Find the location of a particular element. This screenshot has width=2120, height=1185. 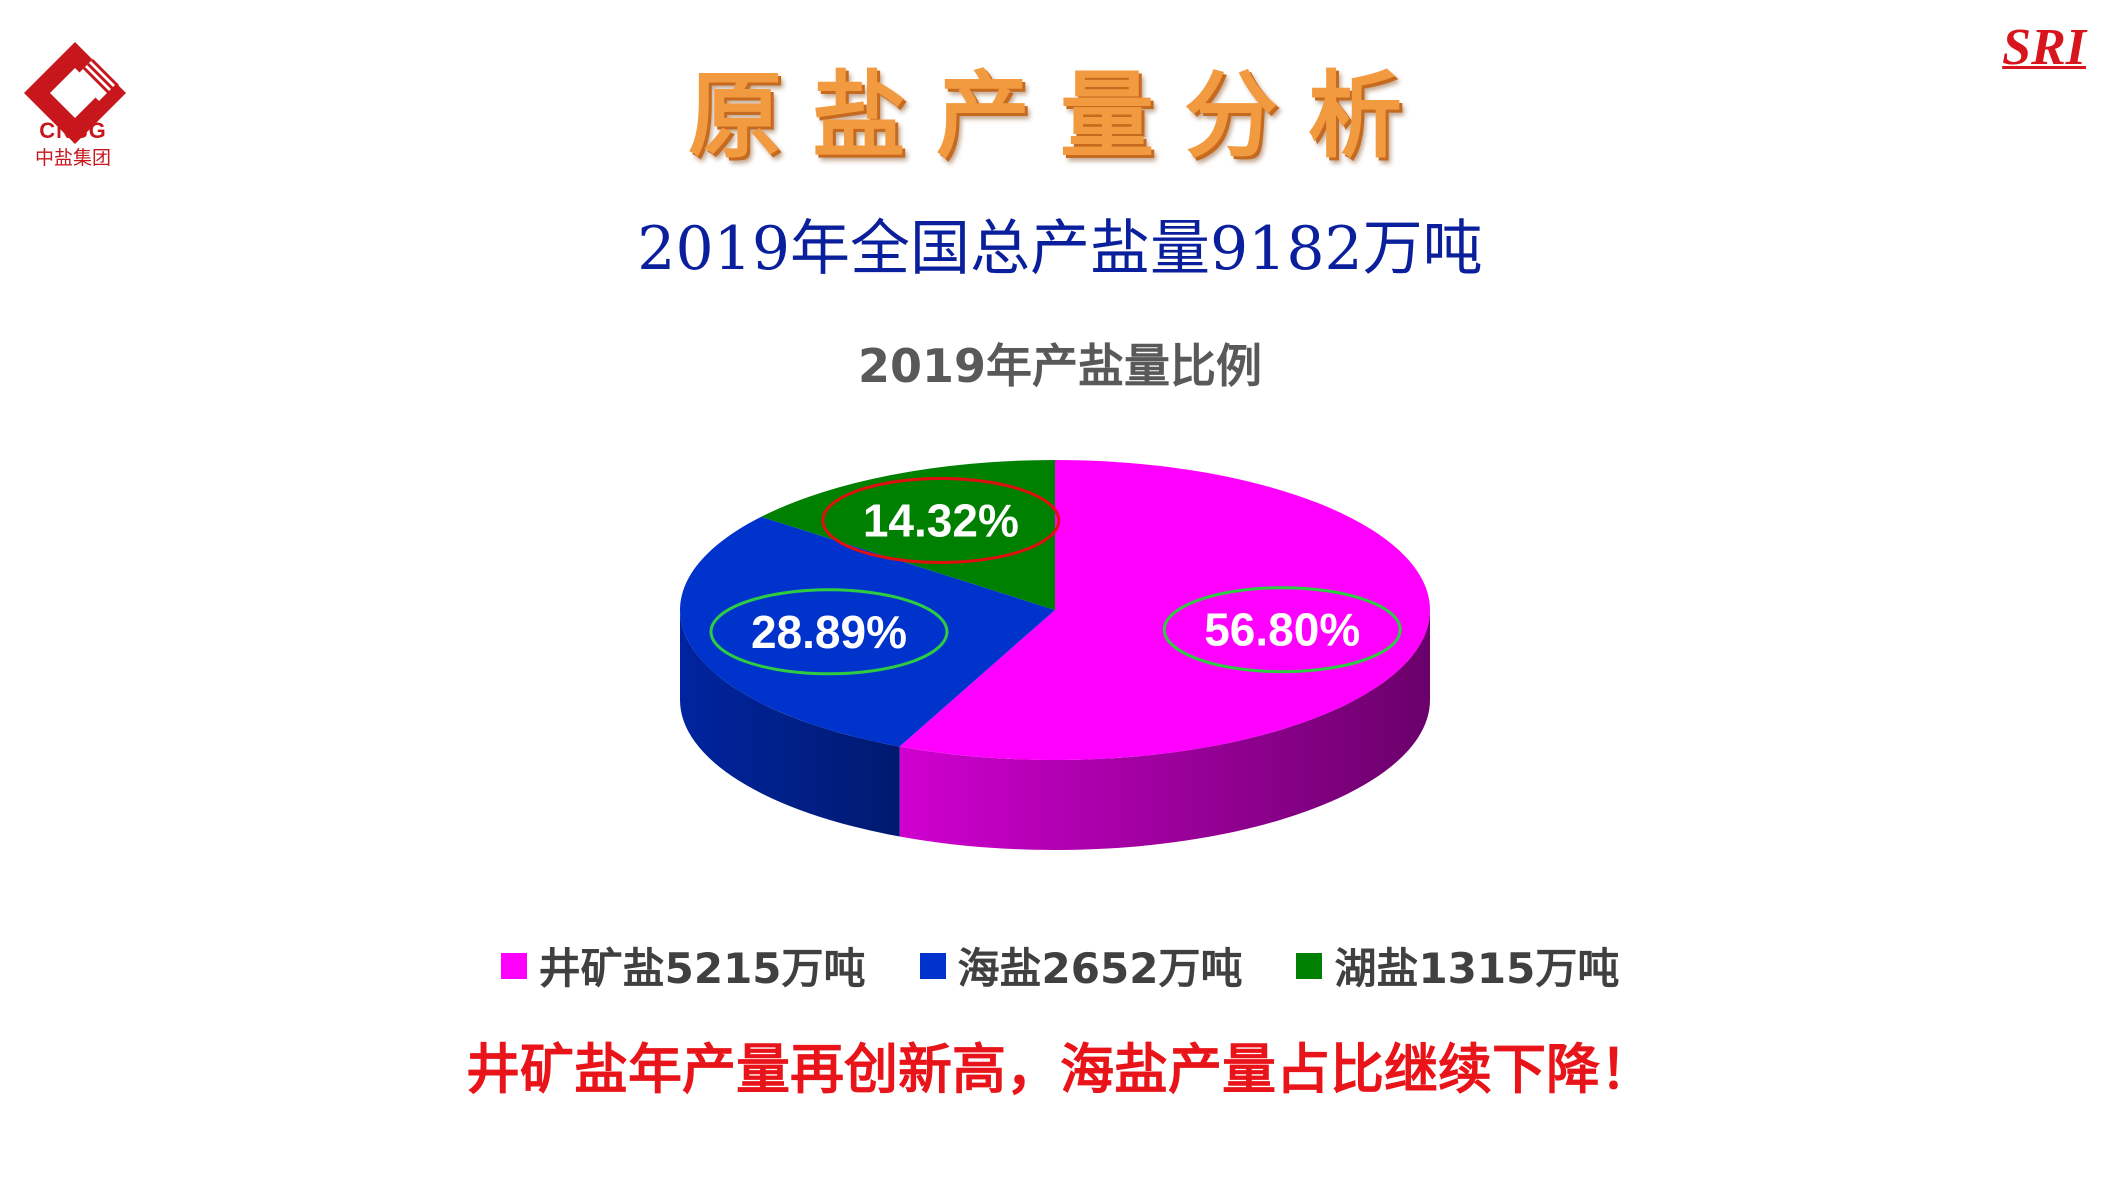

chart-title: 2019年产盐量比例 is located at coordinates (1060, 366).